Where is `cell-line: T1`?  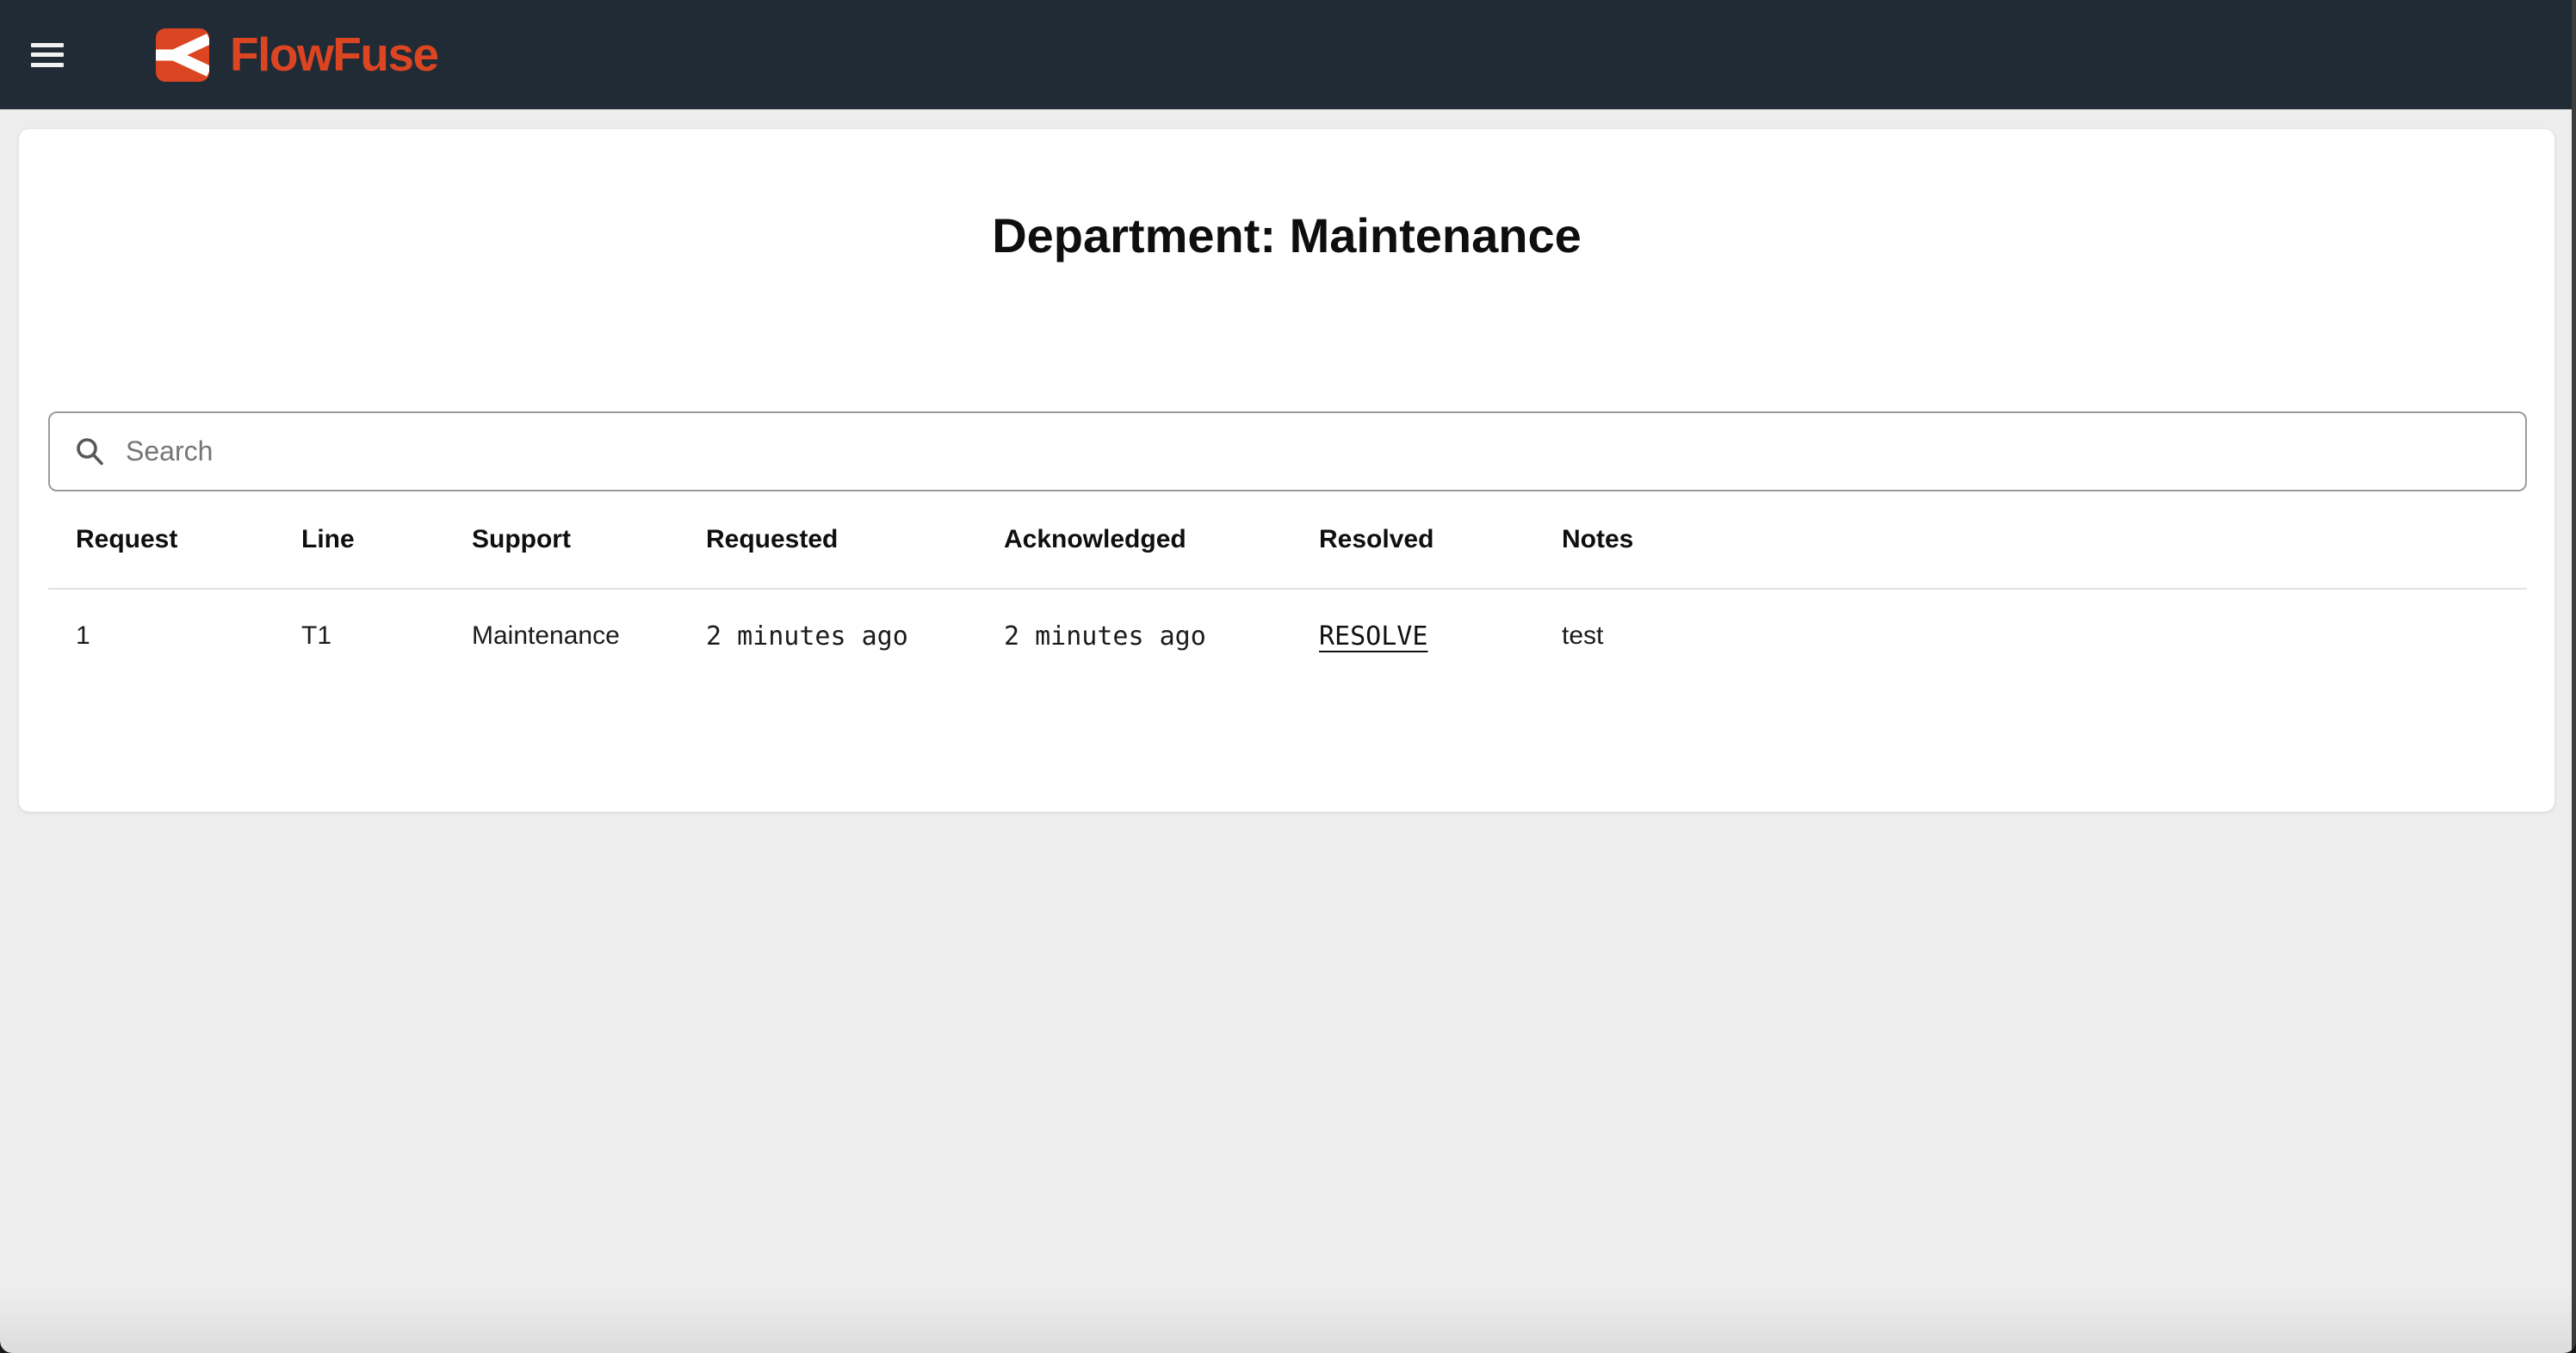
cell-line: T1 is located at coordinates (316, 636).